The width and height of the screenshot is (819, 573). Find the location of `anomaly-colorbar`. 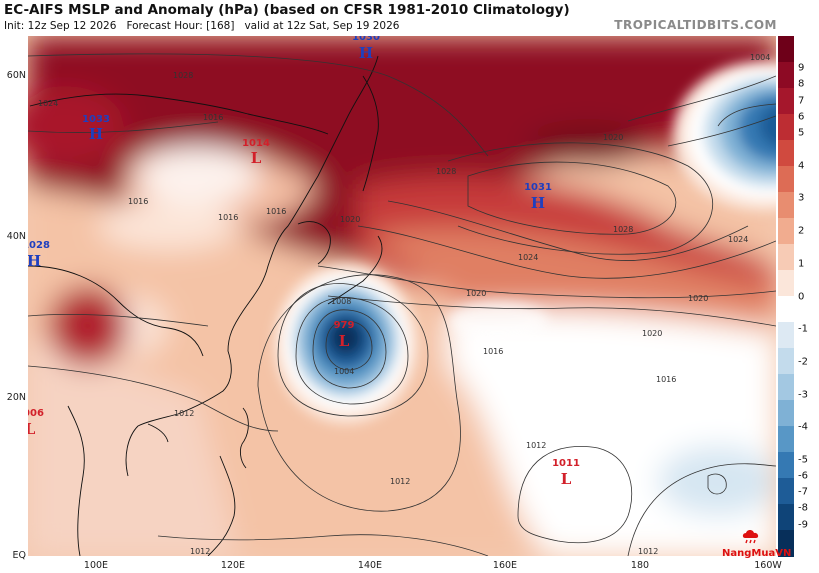

anomaly-colorbar is located at coordinates (786, 296).